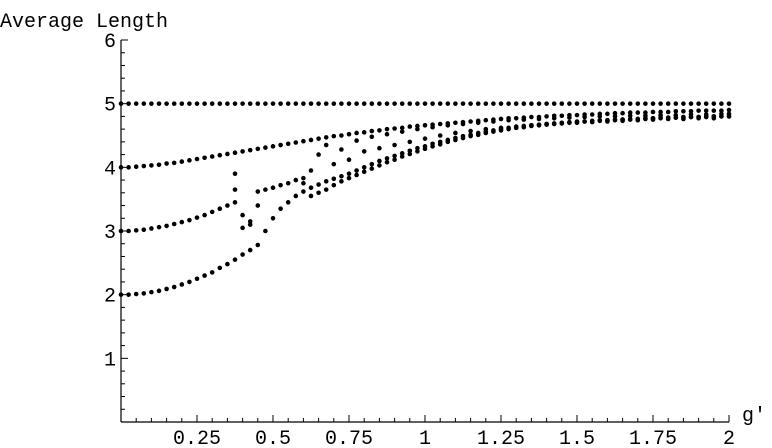  Describe the element at coordinates (116, 220) in the screenshot. I see `y-axis-ticks: 1 2 3 4 5 6` at that location.